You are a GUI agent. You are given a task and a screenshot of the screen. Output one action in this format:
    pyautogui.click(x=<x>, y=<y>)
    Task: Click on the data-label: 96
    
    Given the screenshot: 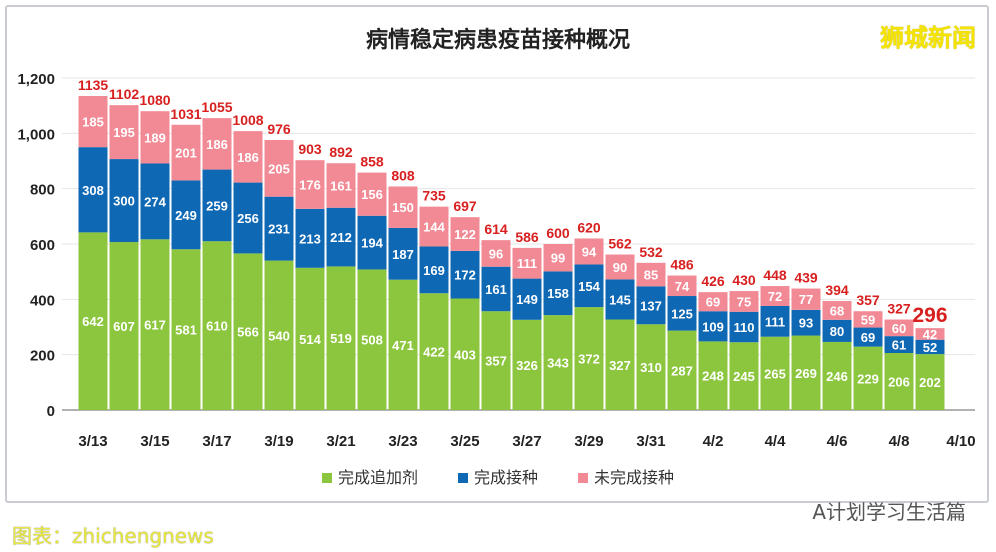 What is the action you would take?
    pyautogui.click(x=496, y=253)
    